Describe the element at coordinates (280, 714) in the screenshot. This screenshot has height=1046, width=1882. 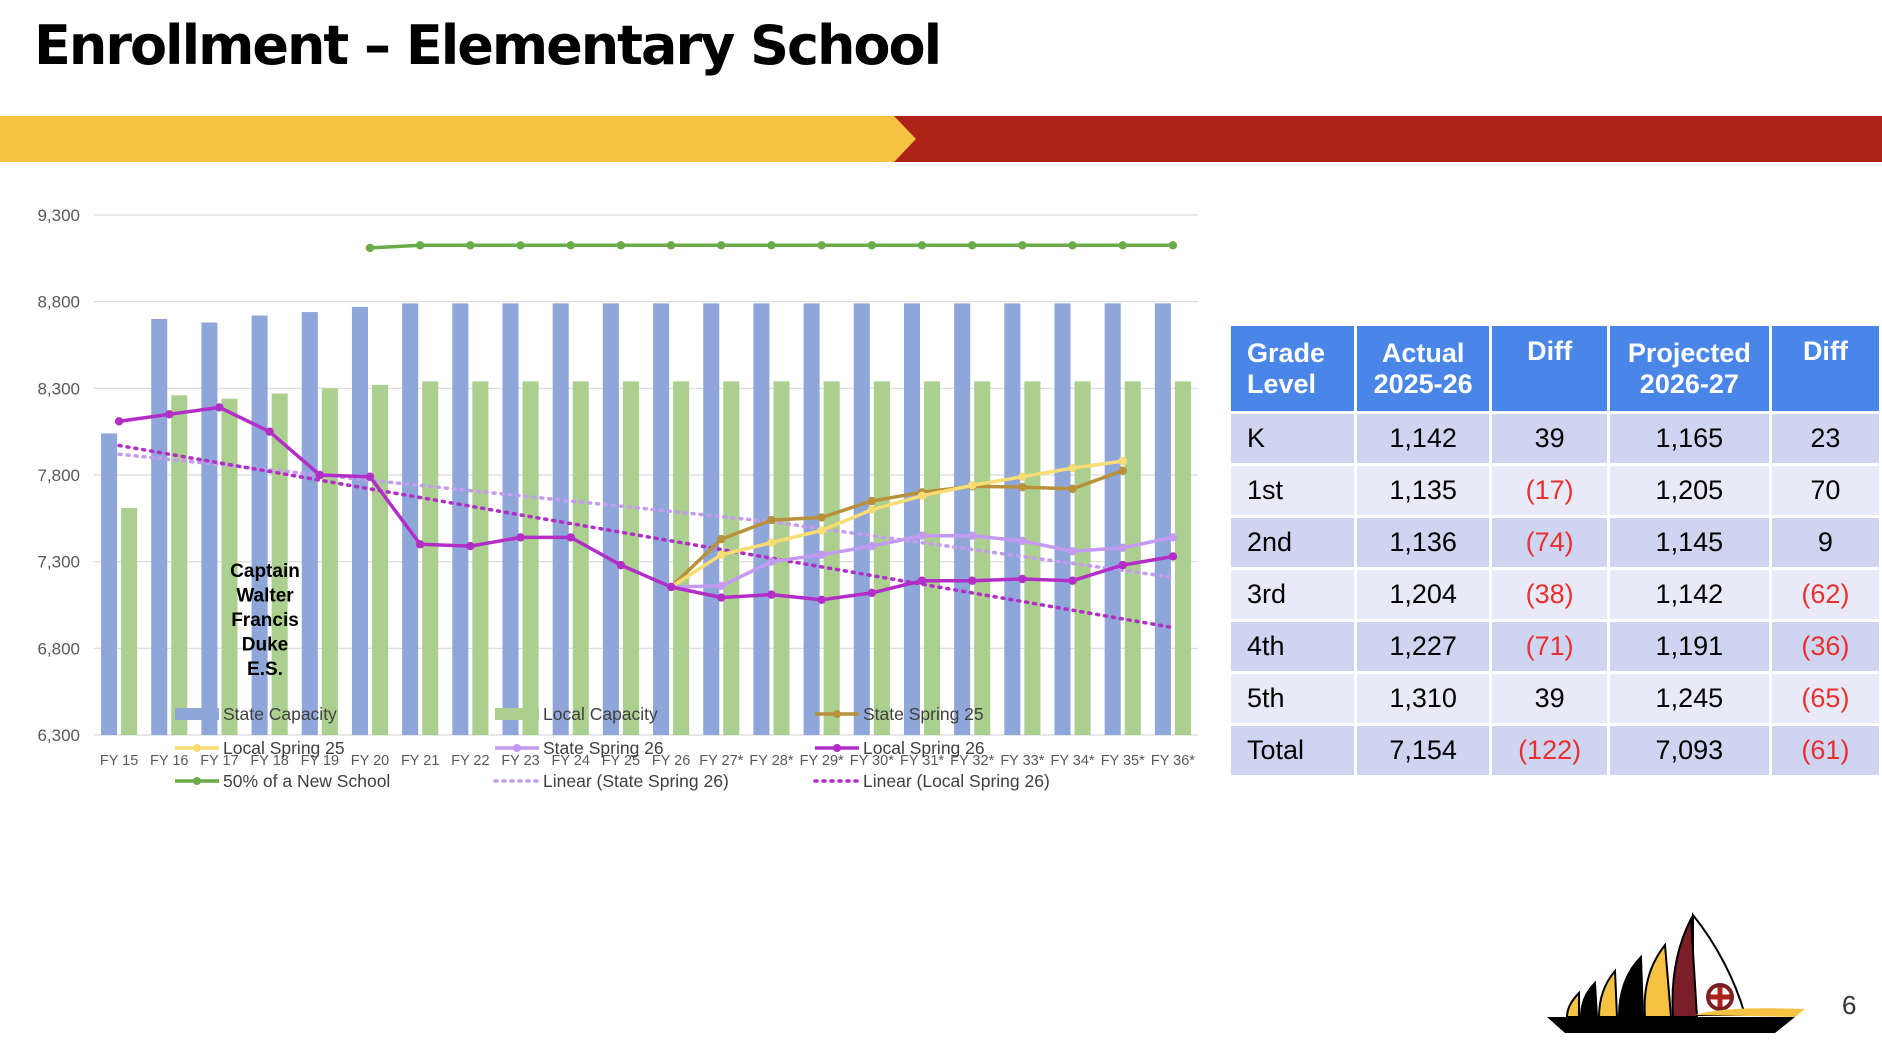
I see `legend-label: State Capacity` at that location.